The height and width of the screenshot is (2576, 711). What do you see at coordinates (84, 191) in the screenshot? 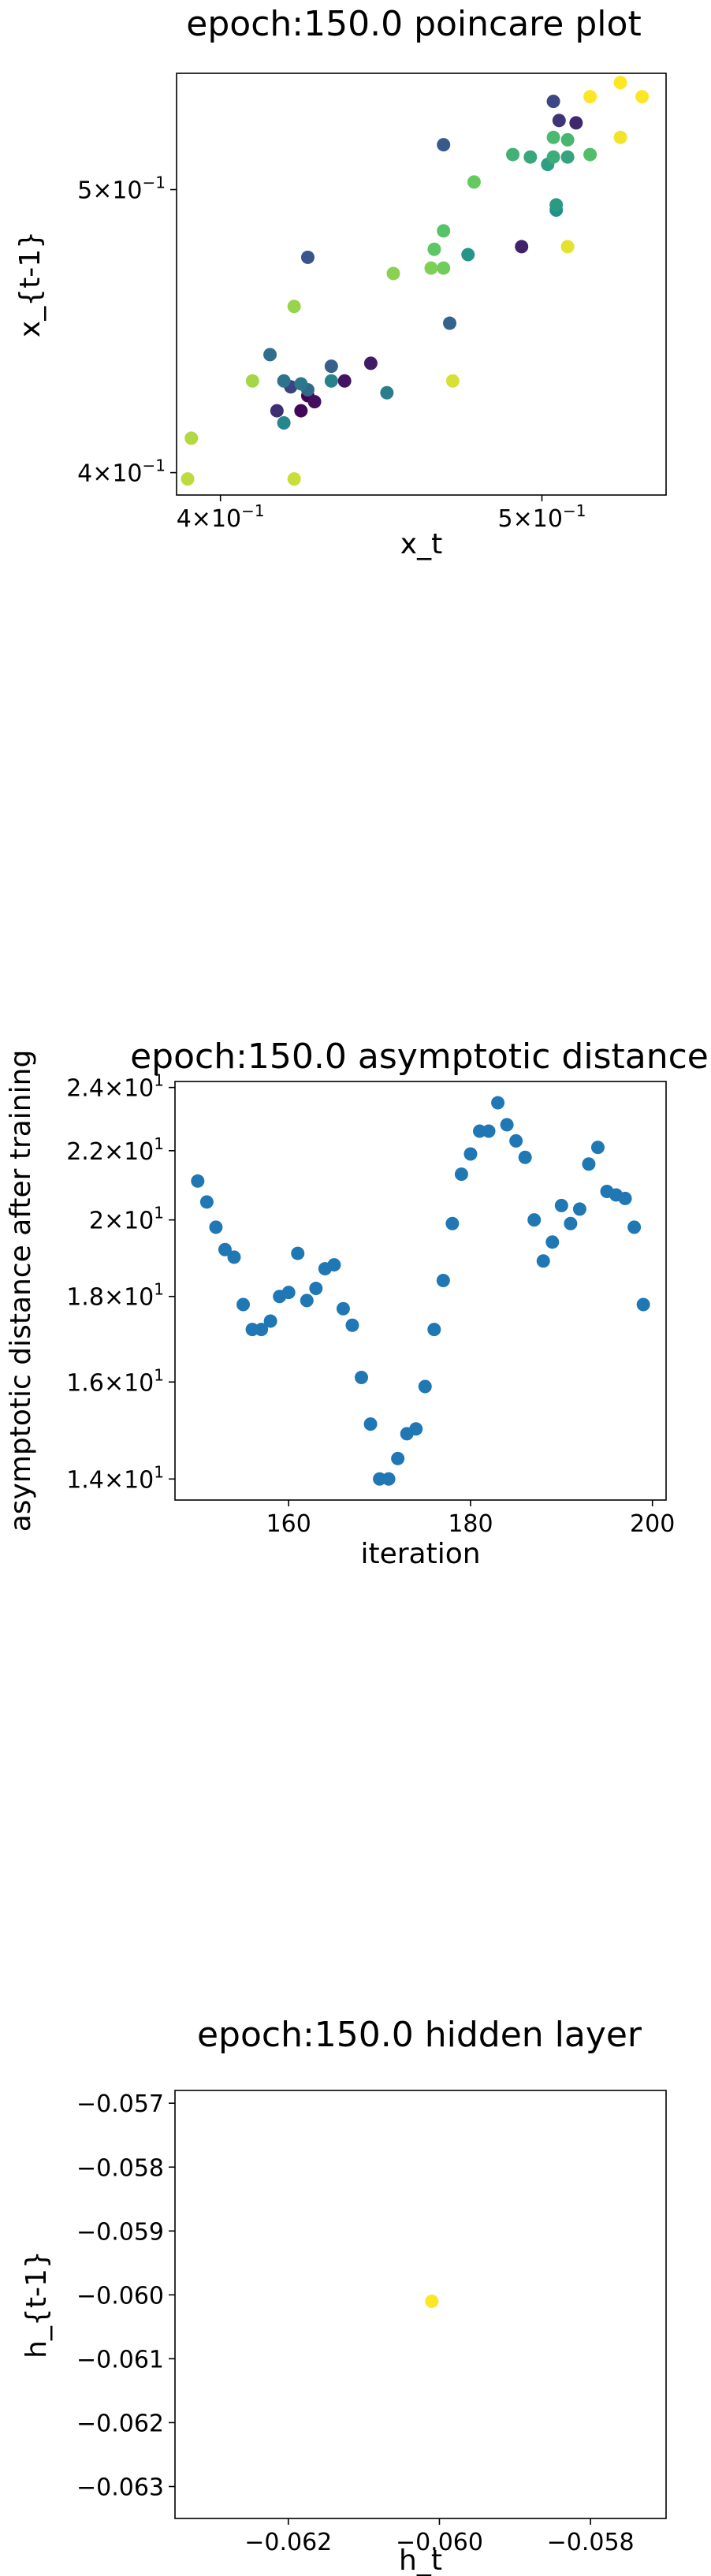
I see `y-tick-label-base: 5` at bounding box center [84, 191].